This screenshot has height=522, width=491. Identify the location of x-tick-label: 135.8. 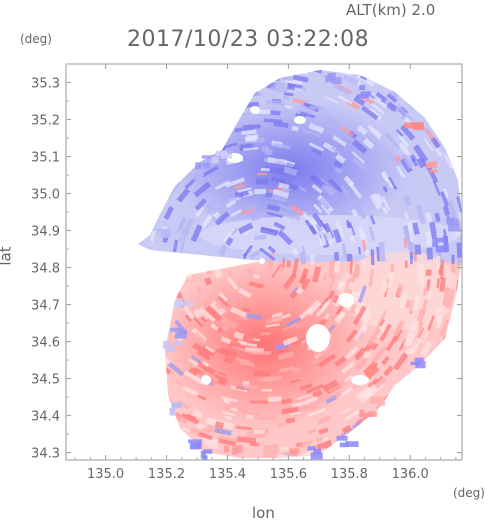
(349, 474).